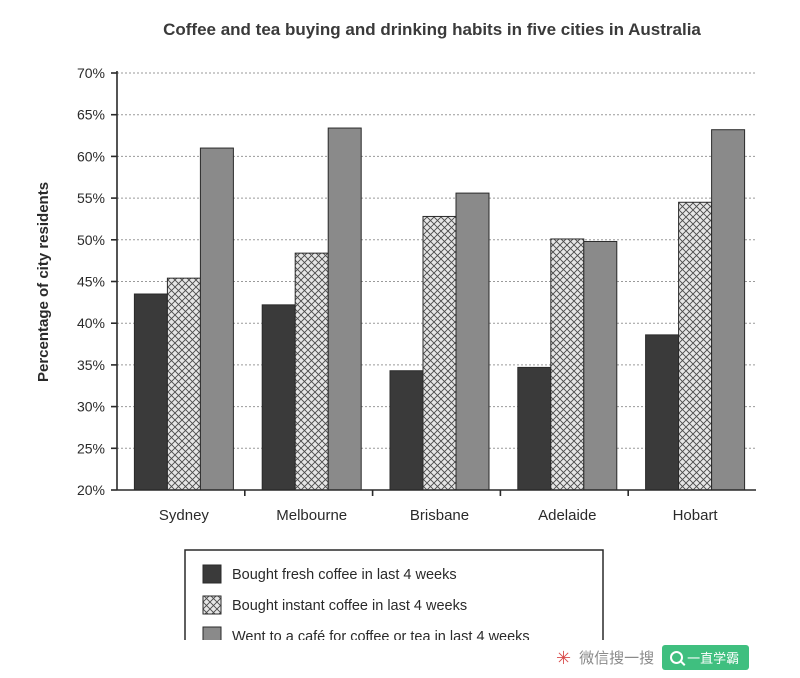 This screenshot has height=678, width=800. I want to click on x-category-label: Brisbane, so click(439, 515).